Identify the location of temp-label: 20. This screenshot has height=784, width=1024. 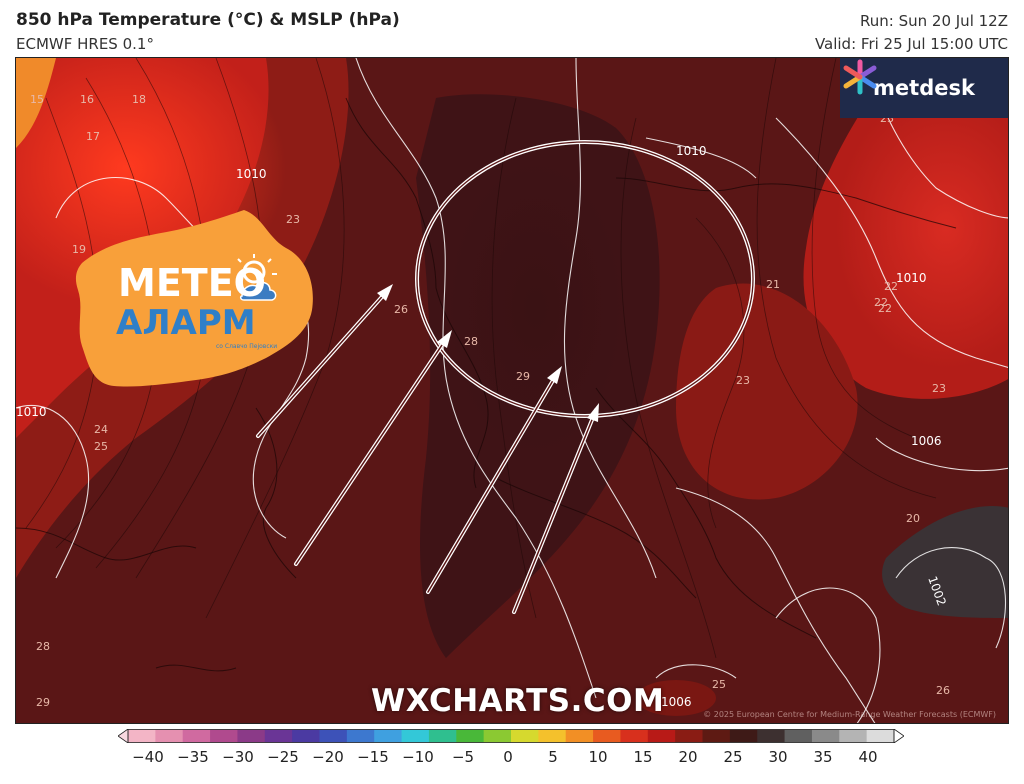
(913, 518).